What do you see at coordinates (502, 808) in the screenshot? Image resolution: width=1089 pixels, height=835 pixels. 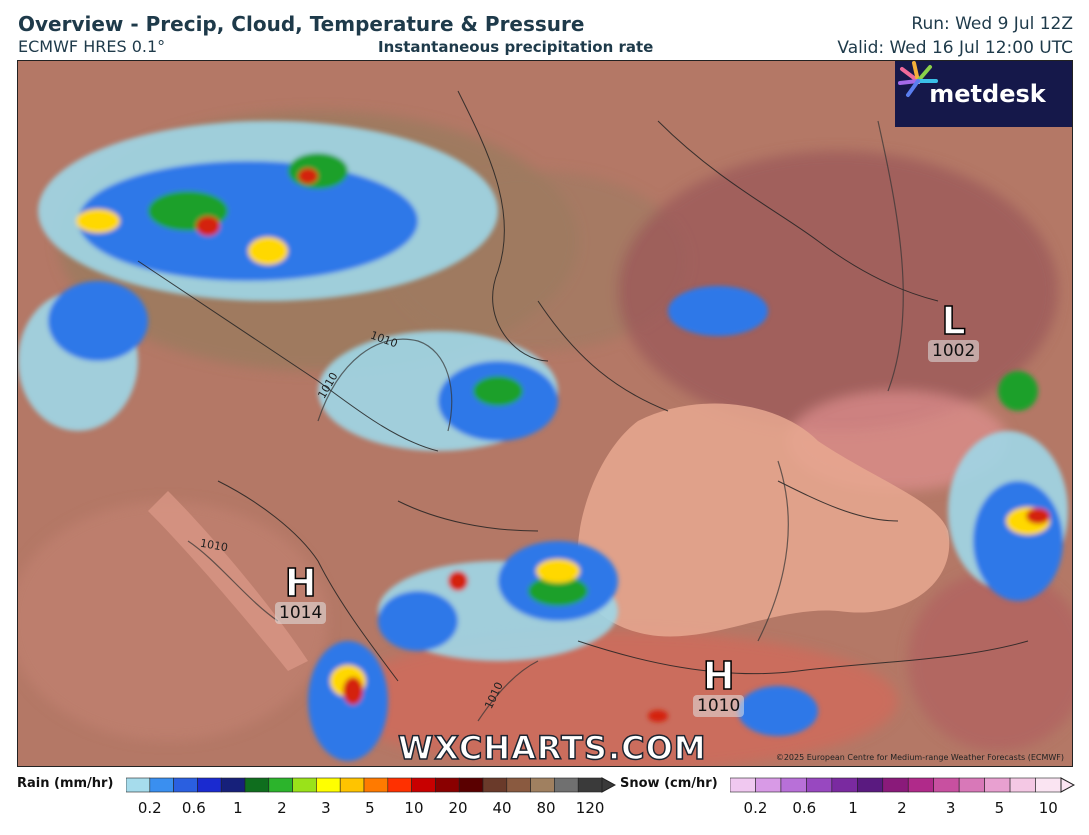 I see `colorbar-tick-label: 40` at bounding box center [502, 808].